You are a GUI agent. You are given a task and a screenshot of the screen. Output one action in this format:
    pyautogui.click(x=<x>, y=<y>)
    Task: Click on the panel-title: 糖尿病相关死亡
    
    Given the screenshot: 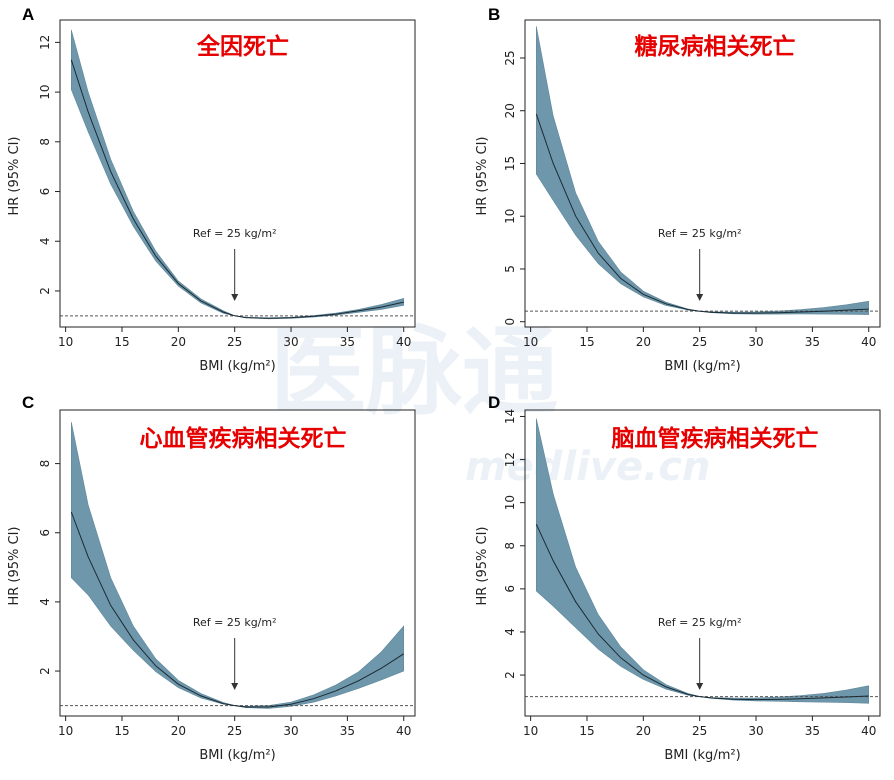 What is the action you would take?
    pyautogui.click(x=715, y=46)
    